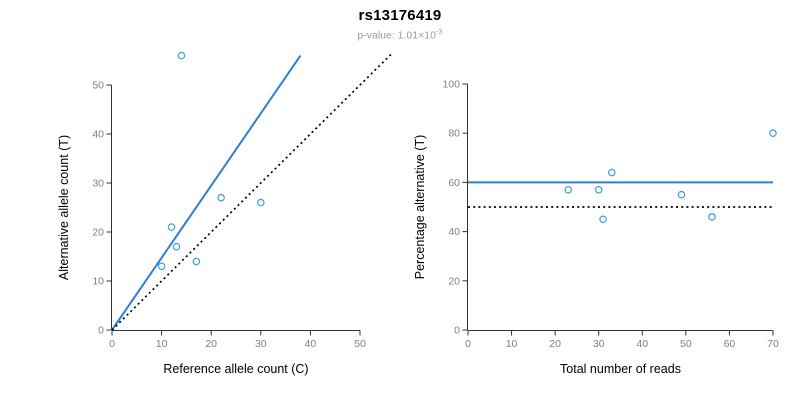  I want to click on chart-header: rs13176419 p-value: 1.01×10-3, so click(400, 24).